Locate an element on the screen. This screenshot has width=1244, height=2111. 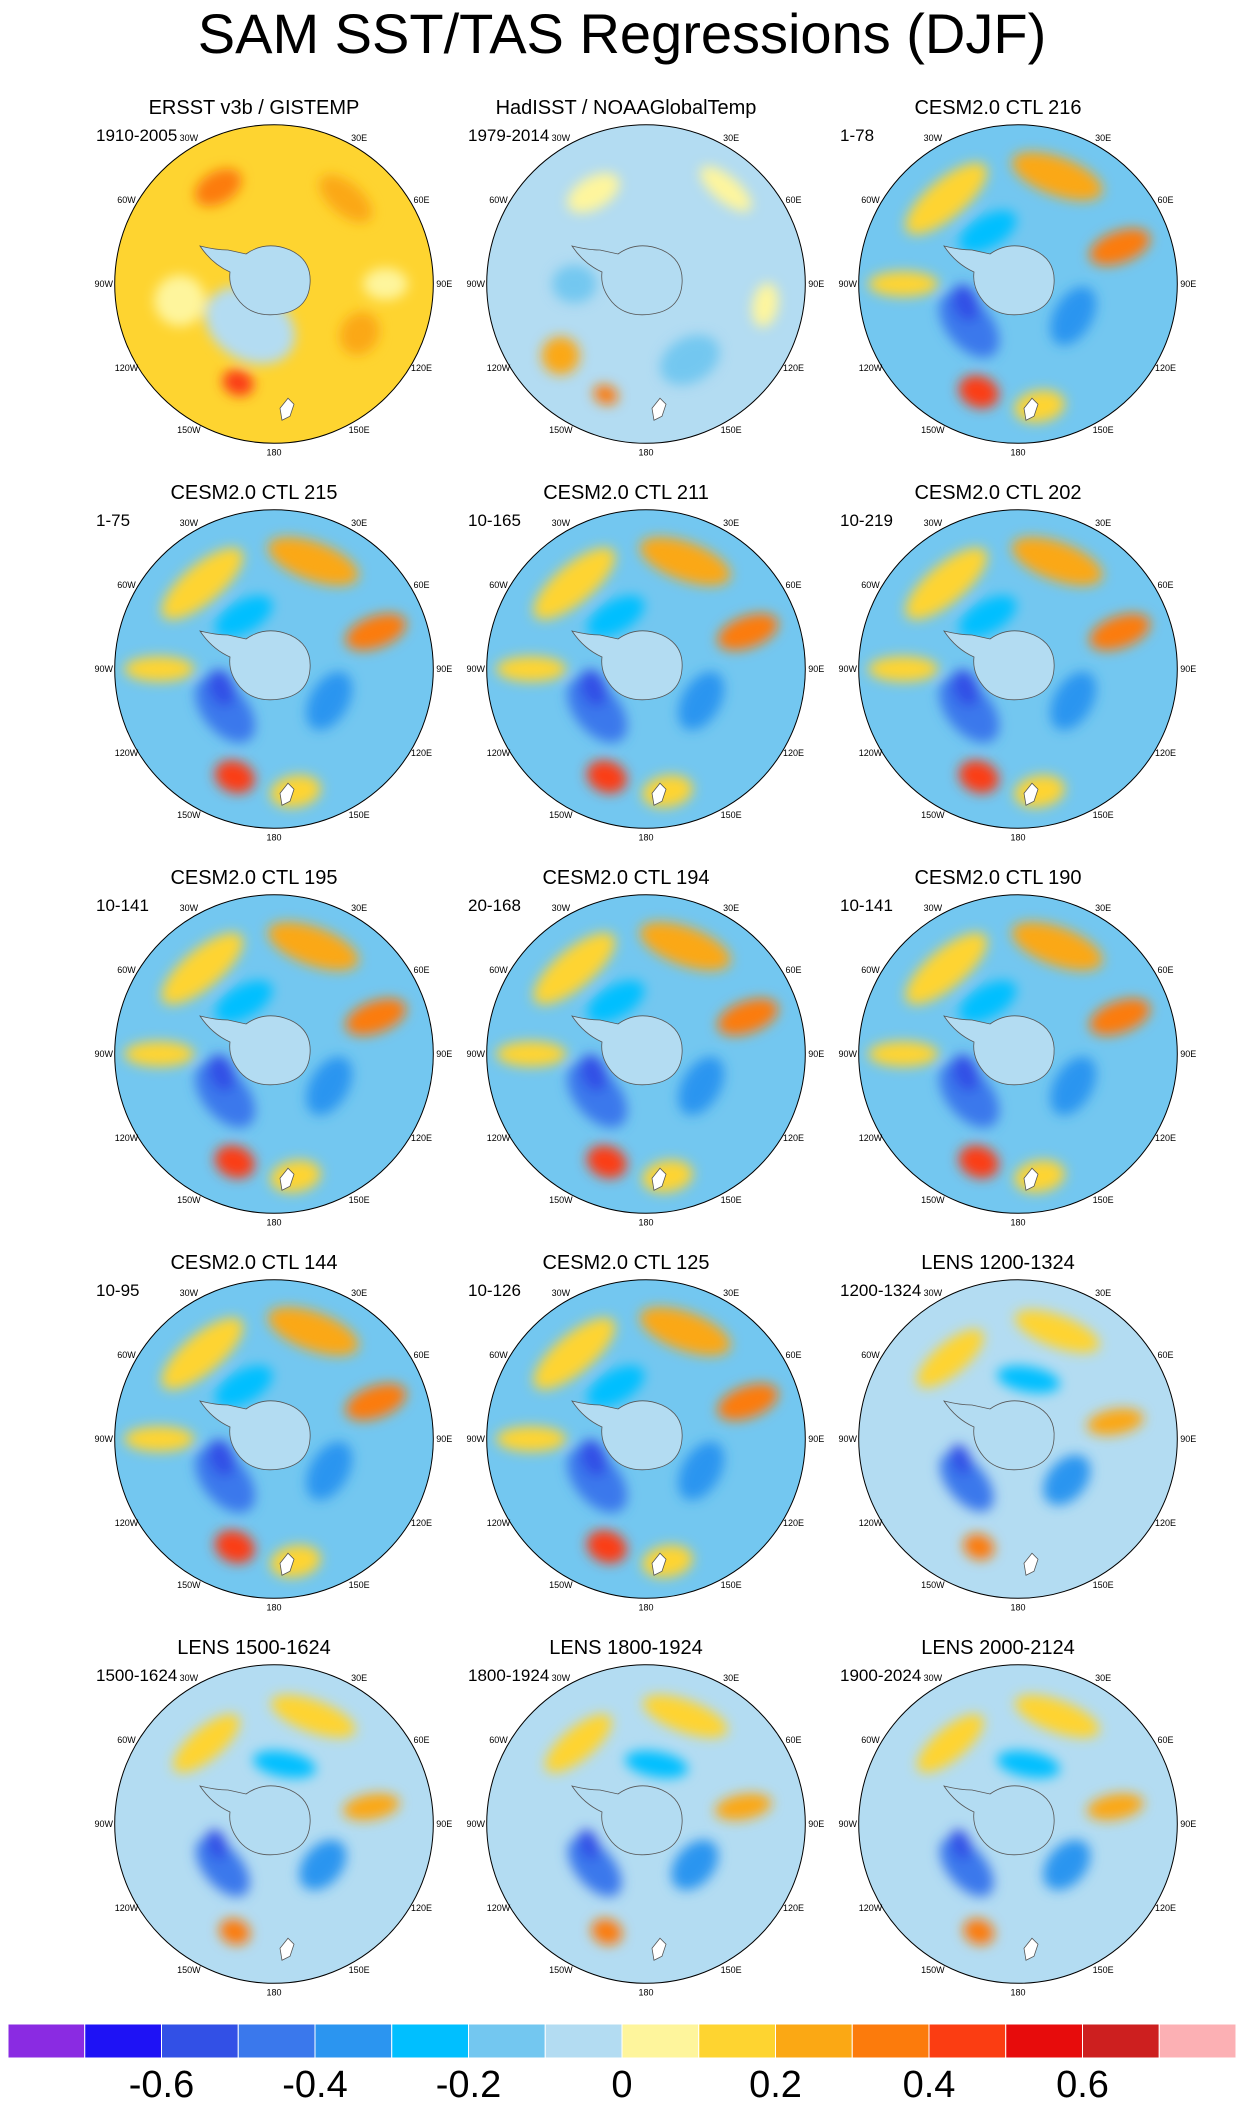
panel-period: 1200-1324 is located at coordinates (881, 1290).